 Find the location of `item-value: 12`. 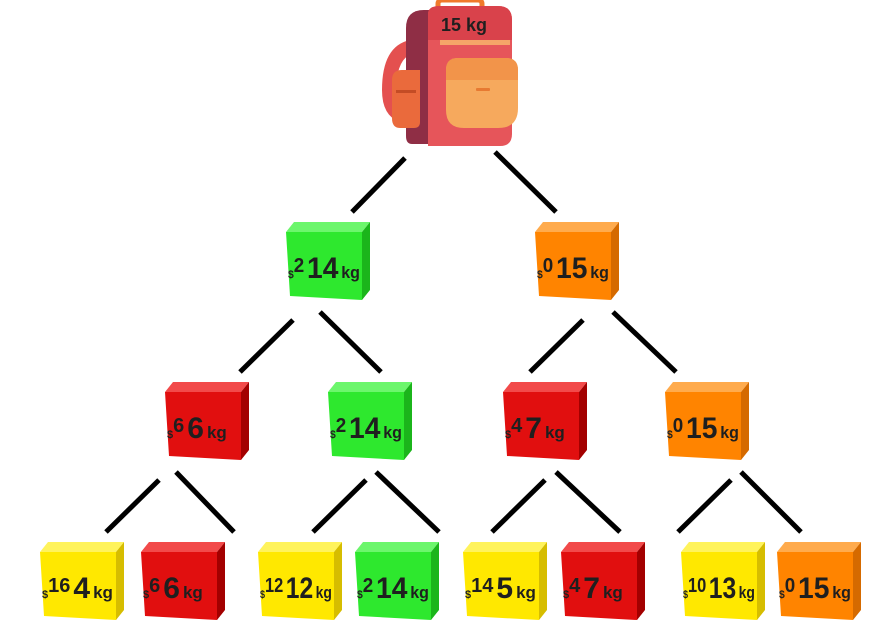

item-value: 12 is located at coordinates (274, 584).